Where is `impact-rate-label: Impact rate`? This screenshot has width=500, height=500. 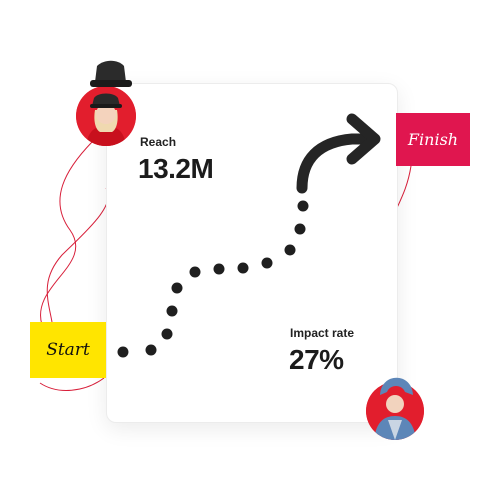 impact-rate-label: Impact rate is located at coordinates (322, 333).